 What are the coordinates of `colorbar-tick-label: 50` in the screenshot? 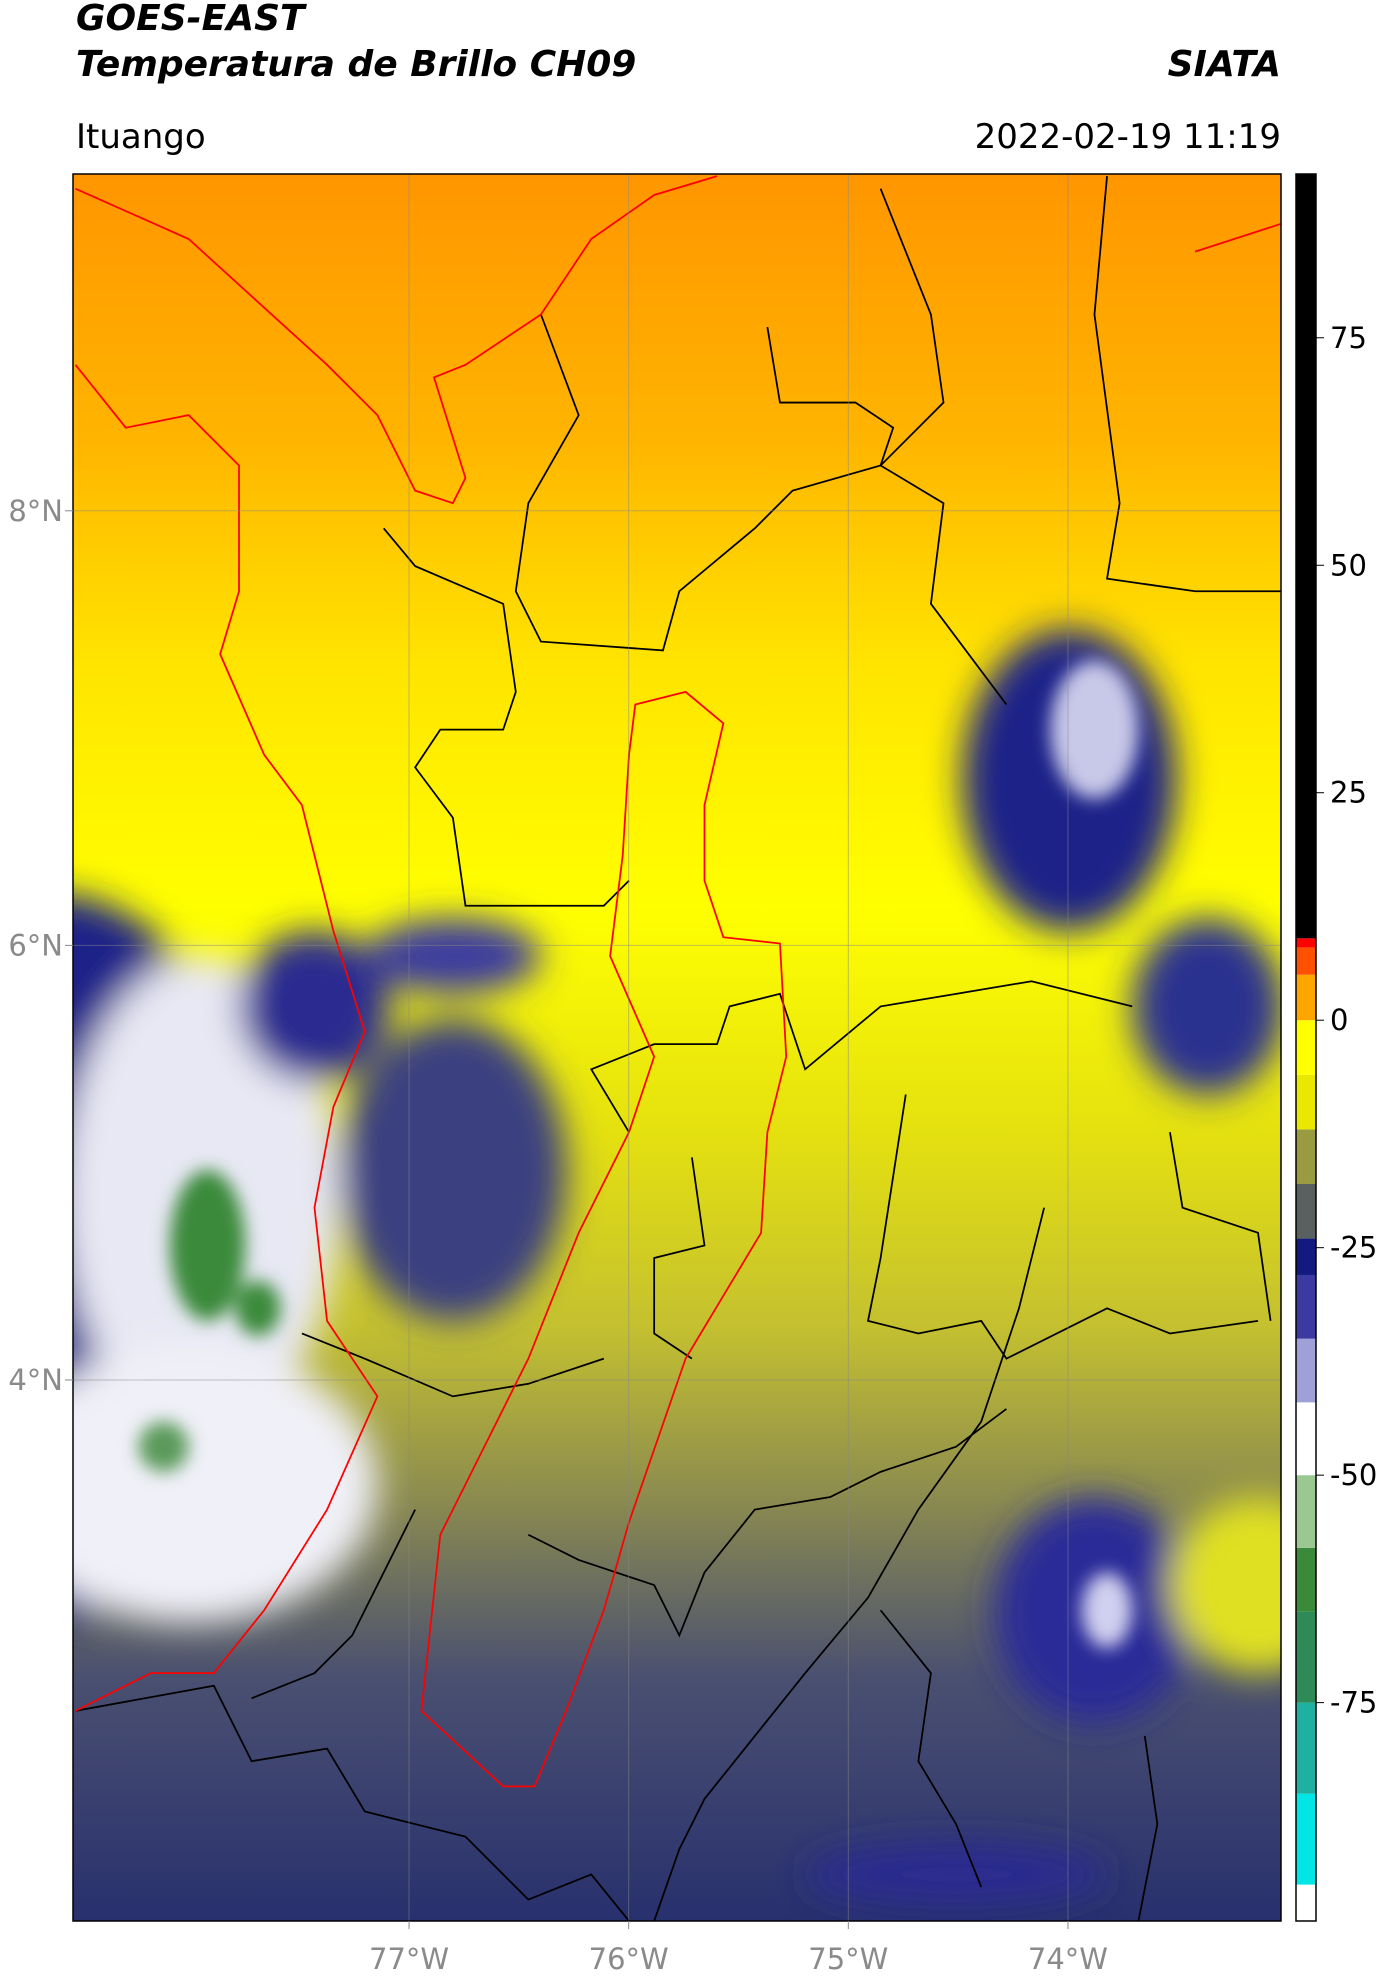 It's located at (1348, 565).